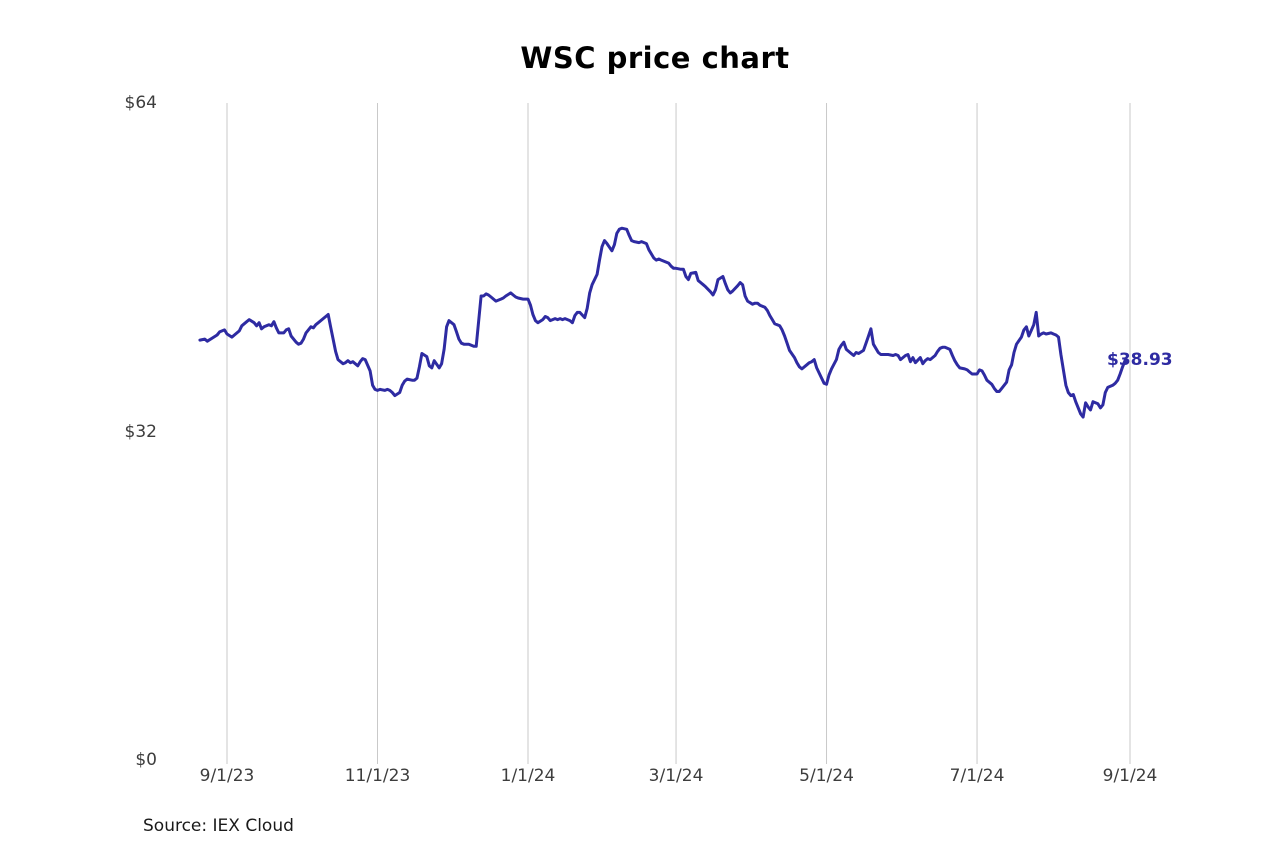 The height and width of the screenshot is (853, 1280). Describe the element at coordinates (528, 776) in the screenshot. I see `x-axis-tick-label: 1/1/24` at that location.